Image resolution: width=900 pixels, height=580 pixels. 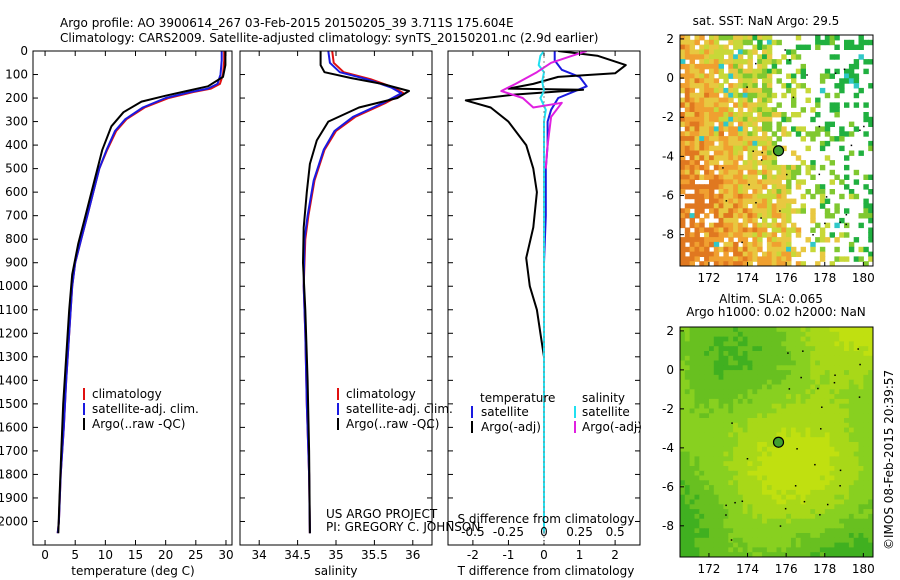 I want to click on y-tick-label: 1200, so click(x=14, y=333).